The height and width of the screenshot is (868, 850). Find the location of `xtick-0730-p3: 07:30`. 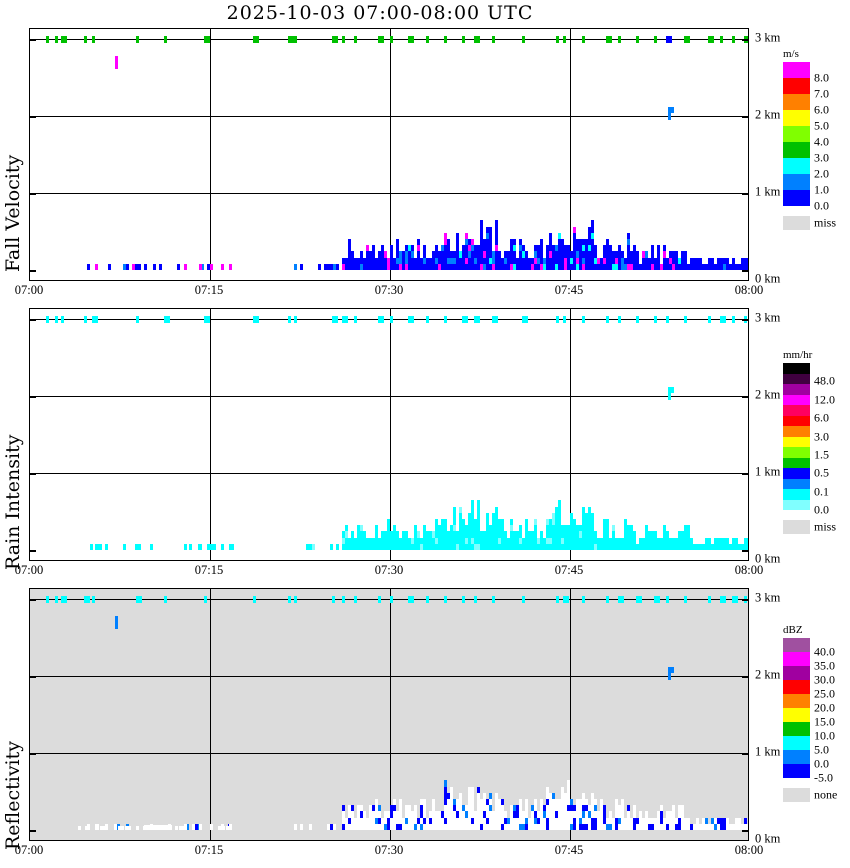

xtick-0730-p3: 07:30 is located at coordinates (389, 850).